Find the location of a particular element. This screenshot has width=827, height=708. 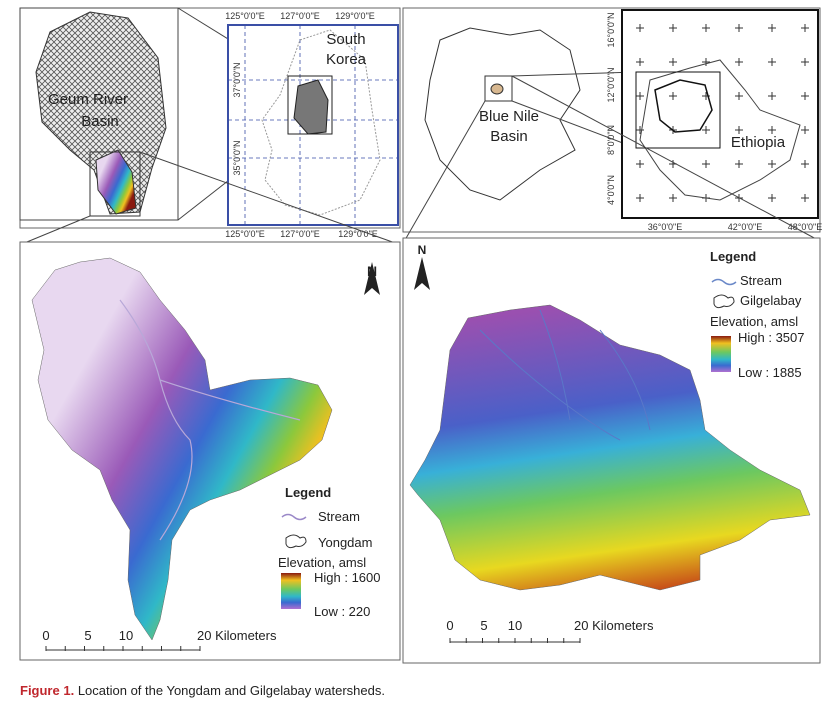

blue-nile-basin is located at coordinates (502, 114).